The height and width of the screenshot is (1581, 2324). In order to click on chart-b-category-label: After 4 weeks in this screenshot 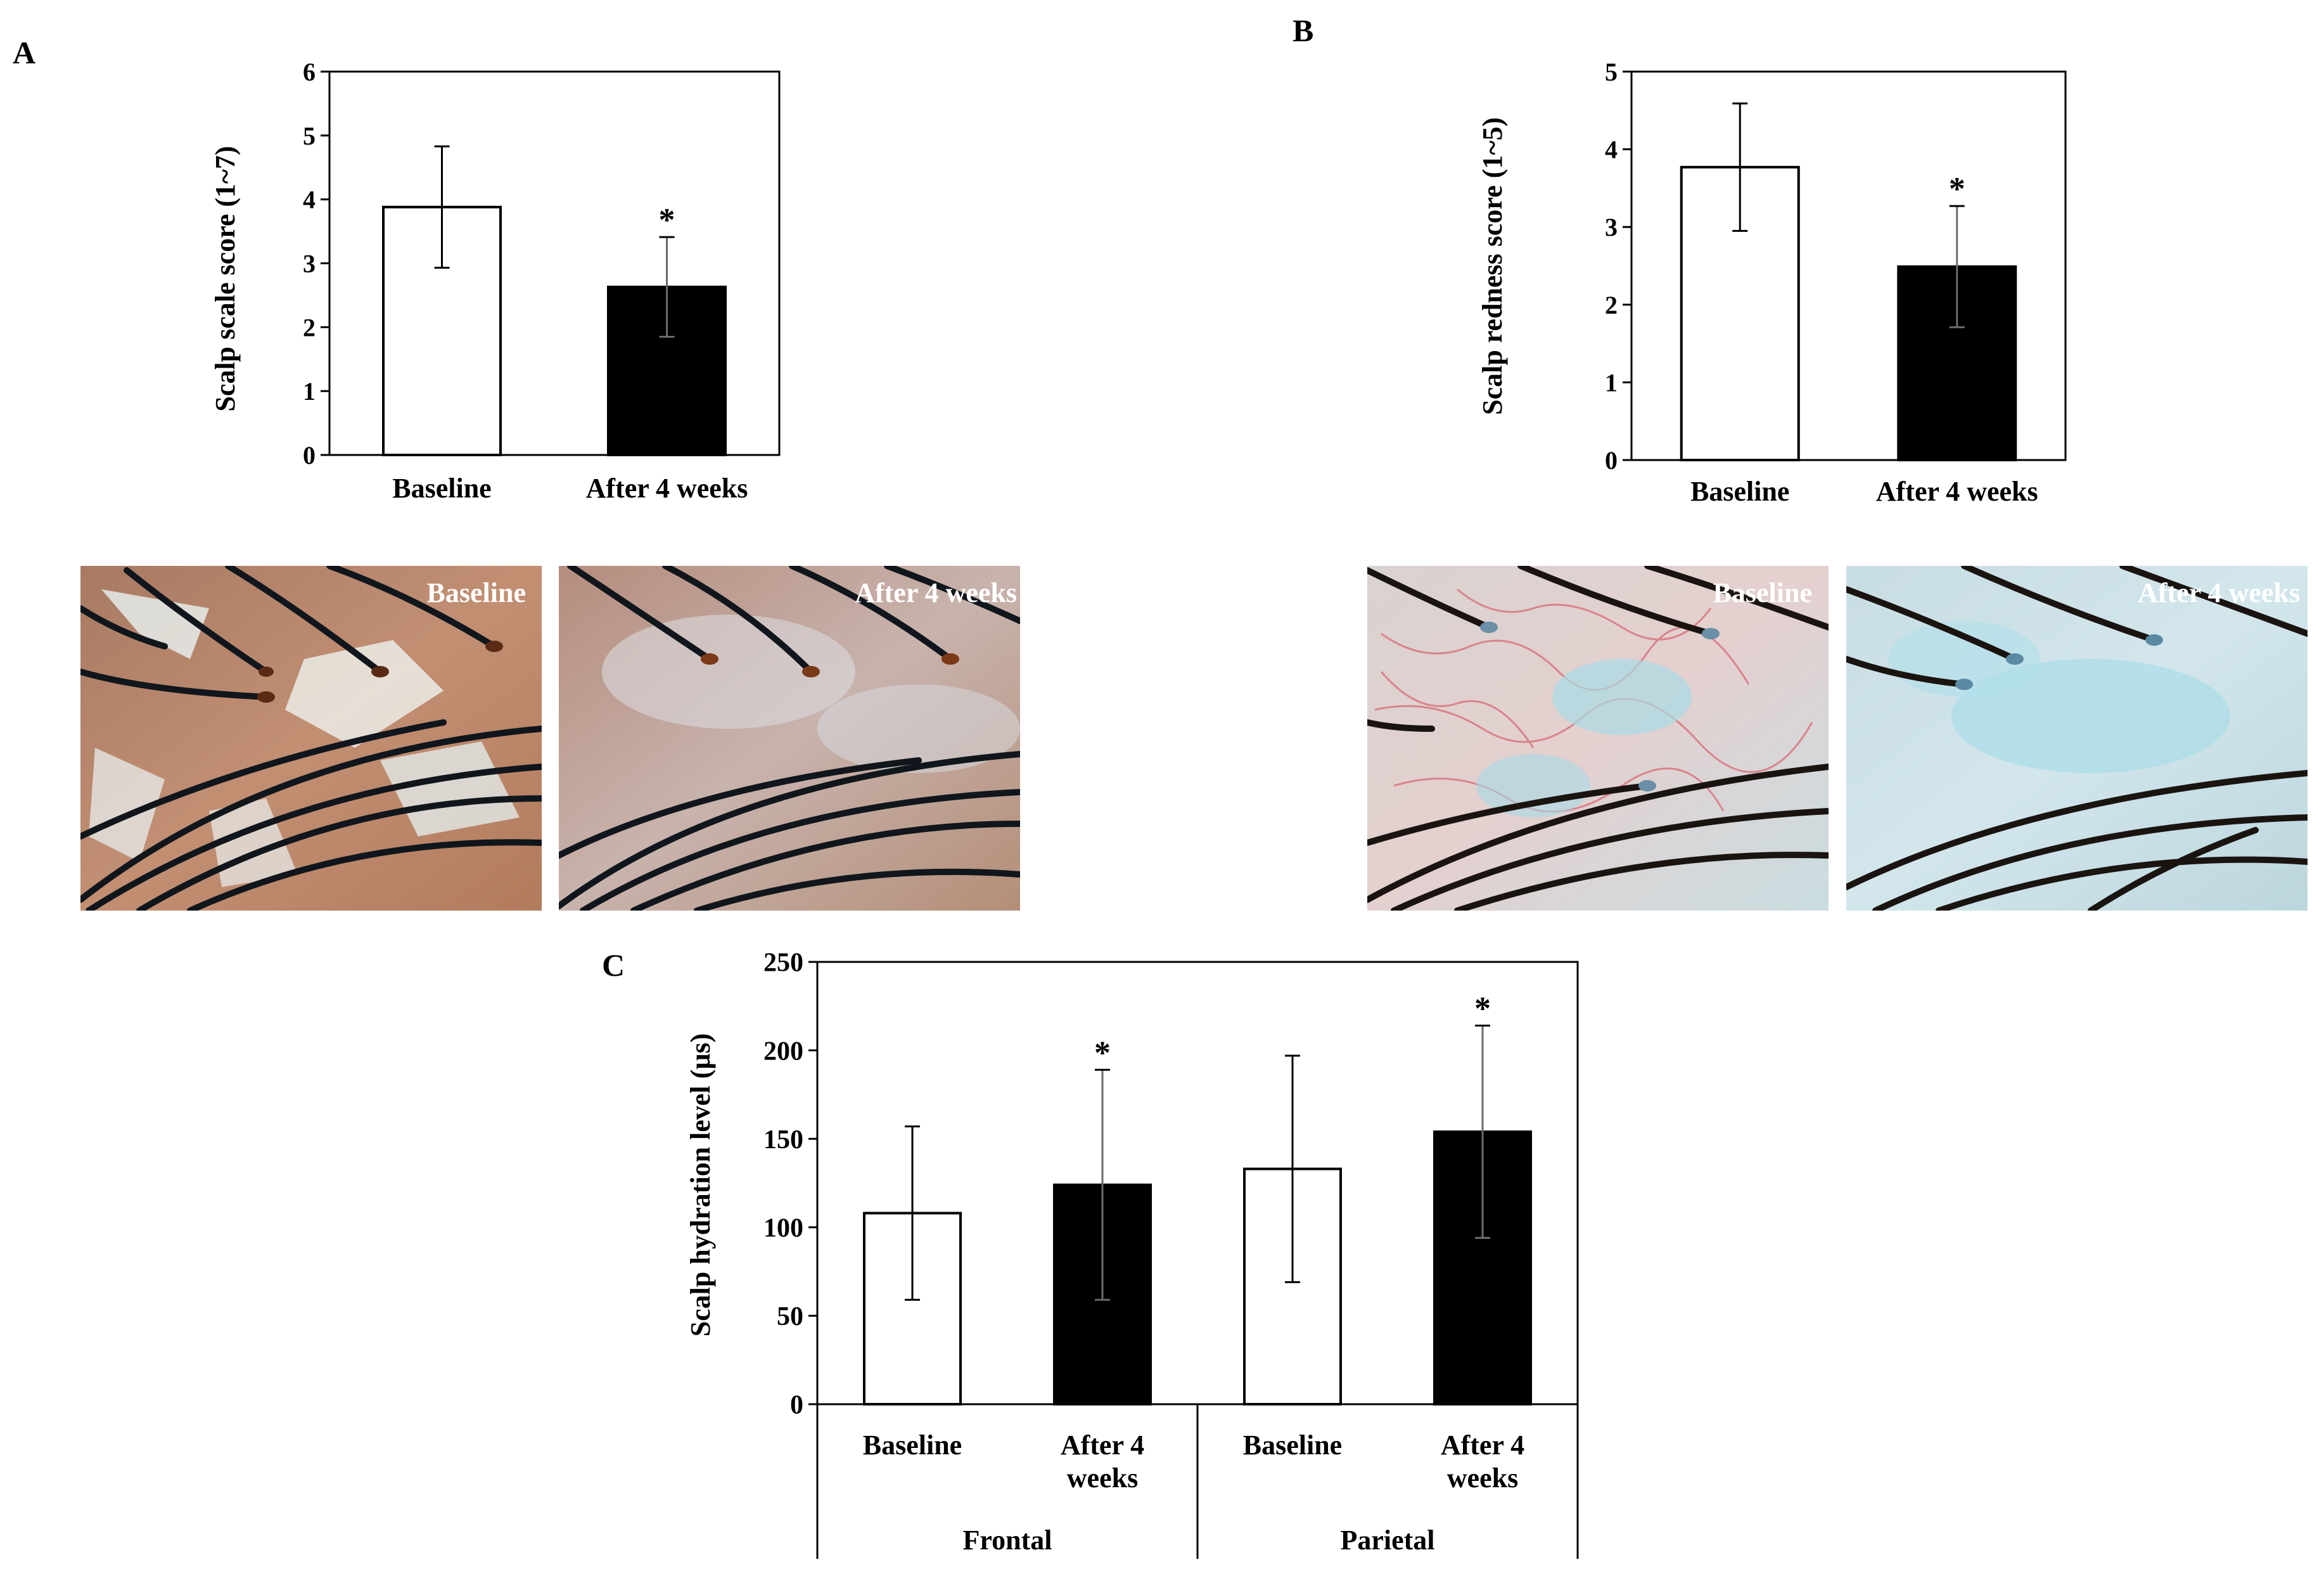, I will do `click(1957, 491)`.